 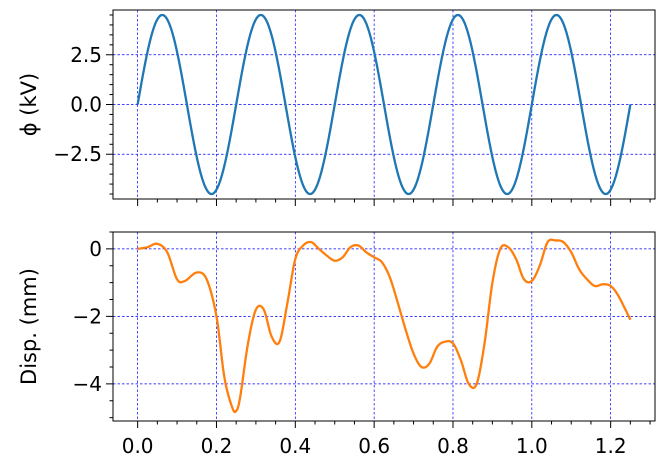 What do you see at coordinates (138, 446) in the screenshot?
I see `x-tick-label: 0.0` at bounding box center [138, 446].